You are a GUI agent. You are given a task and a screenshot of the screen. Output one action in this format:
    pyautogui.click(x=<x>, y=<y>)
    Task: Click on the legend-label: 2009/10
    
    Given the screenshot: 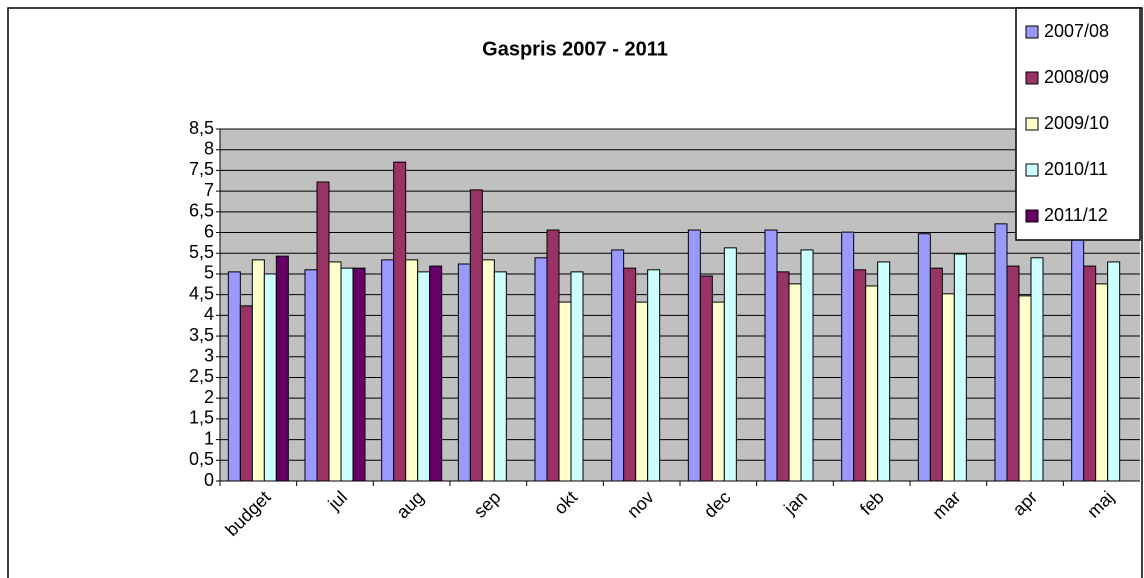 What is the action you would take?
    pyautogui.click(x=1076, y=123)
    